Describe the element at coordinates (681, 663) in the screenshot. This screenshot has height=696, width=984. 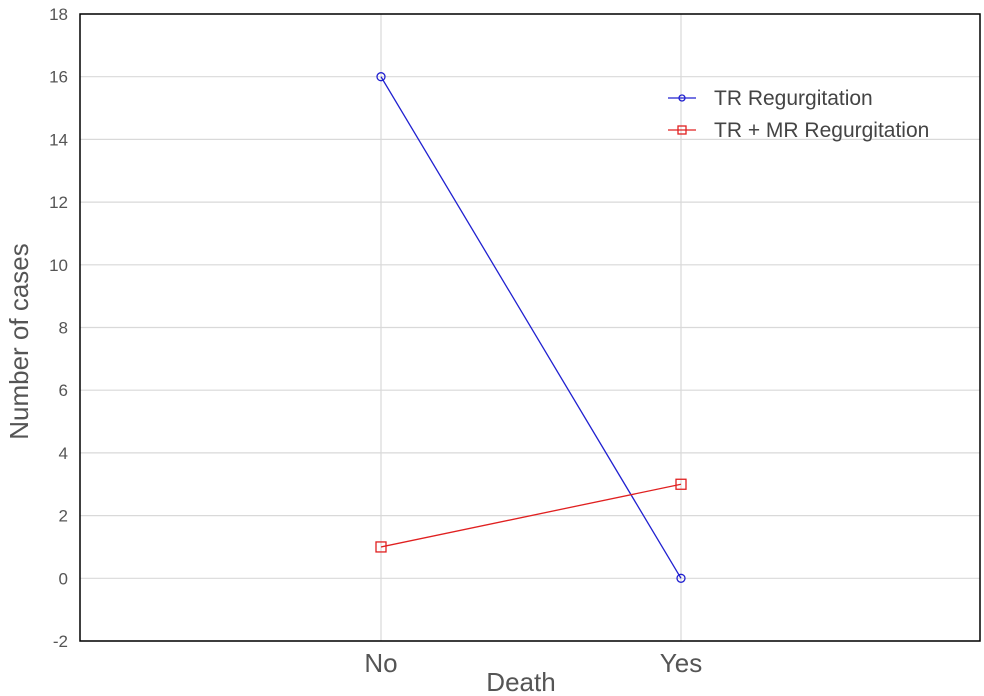
I see `x-tick-label: Yes` at that location.